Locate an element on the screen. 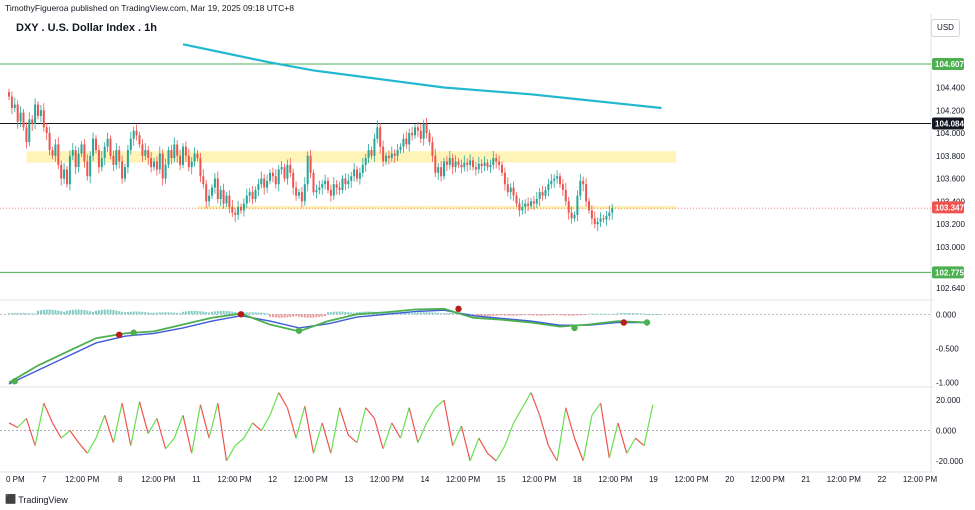 The height and width of the screenshot is (510, 975). support-zones is located at coordinates (351, 180).